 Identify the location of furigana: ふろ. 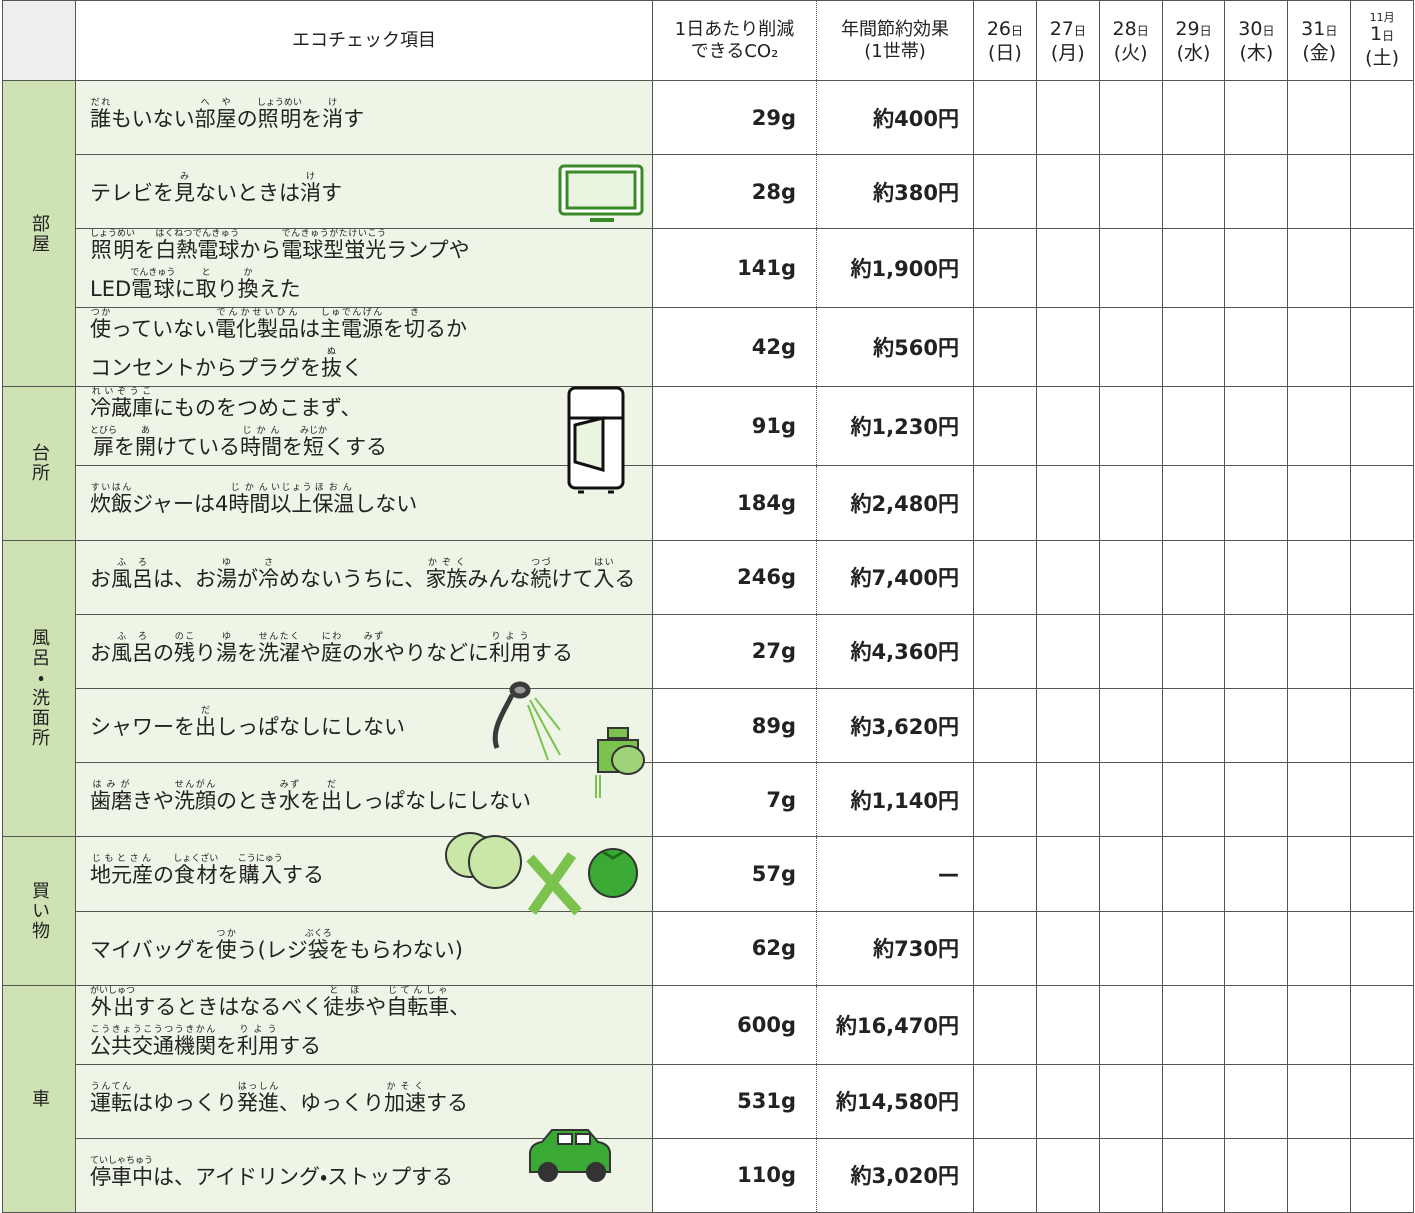
(132, 562).